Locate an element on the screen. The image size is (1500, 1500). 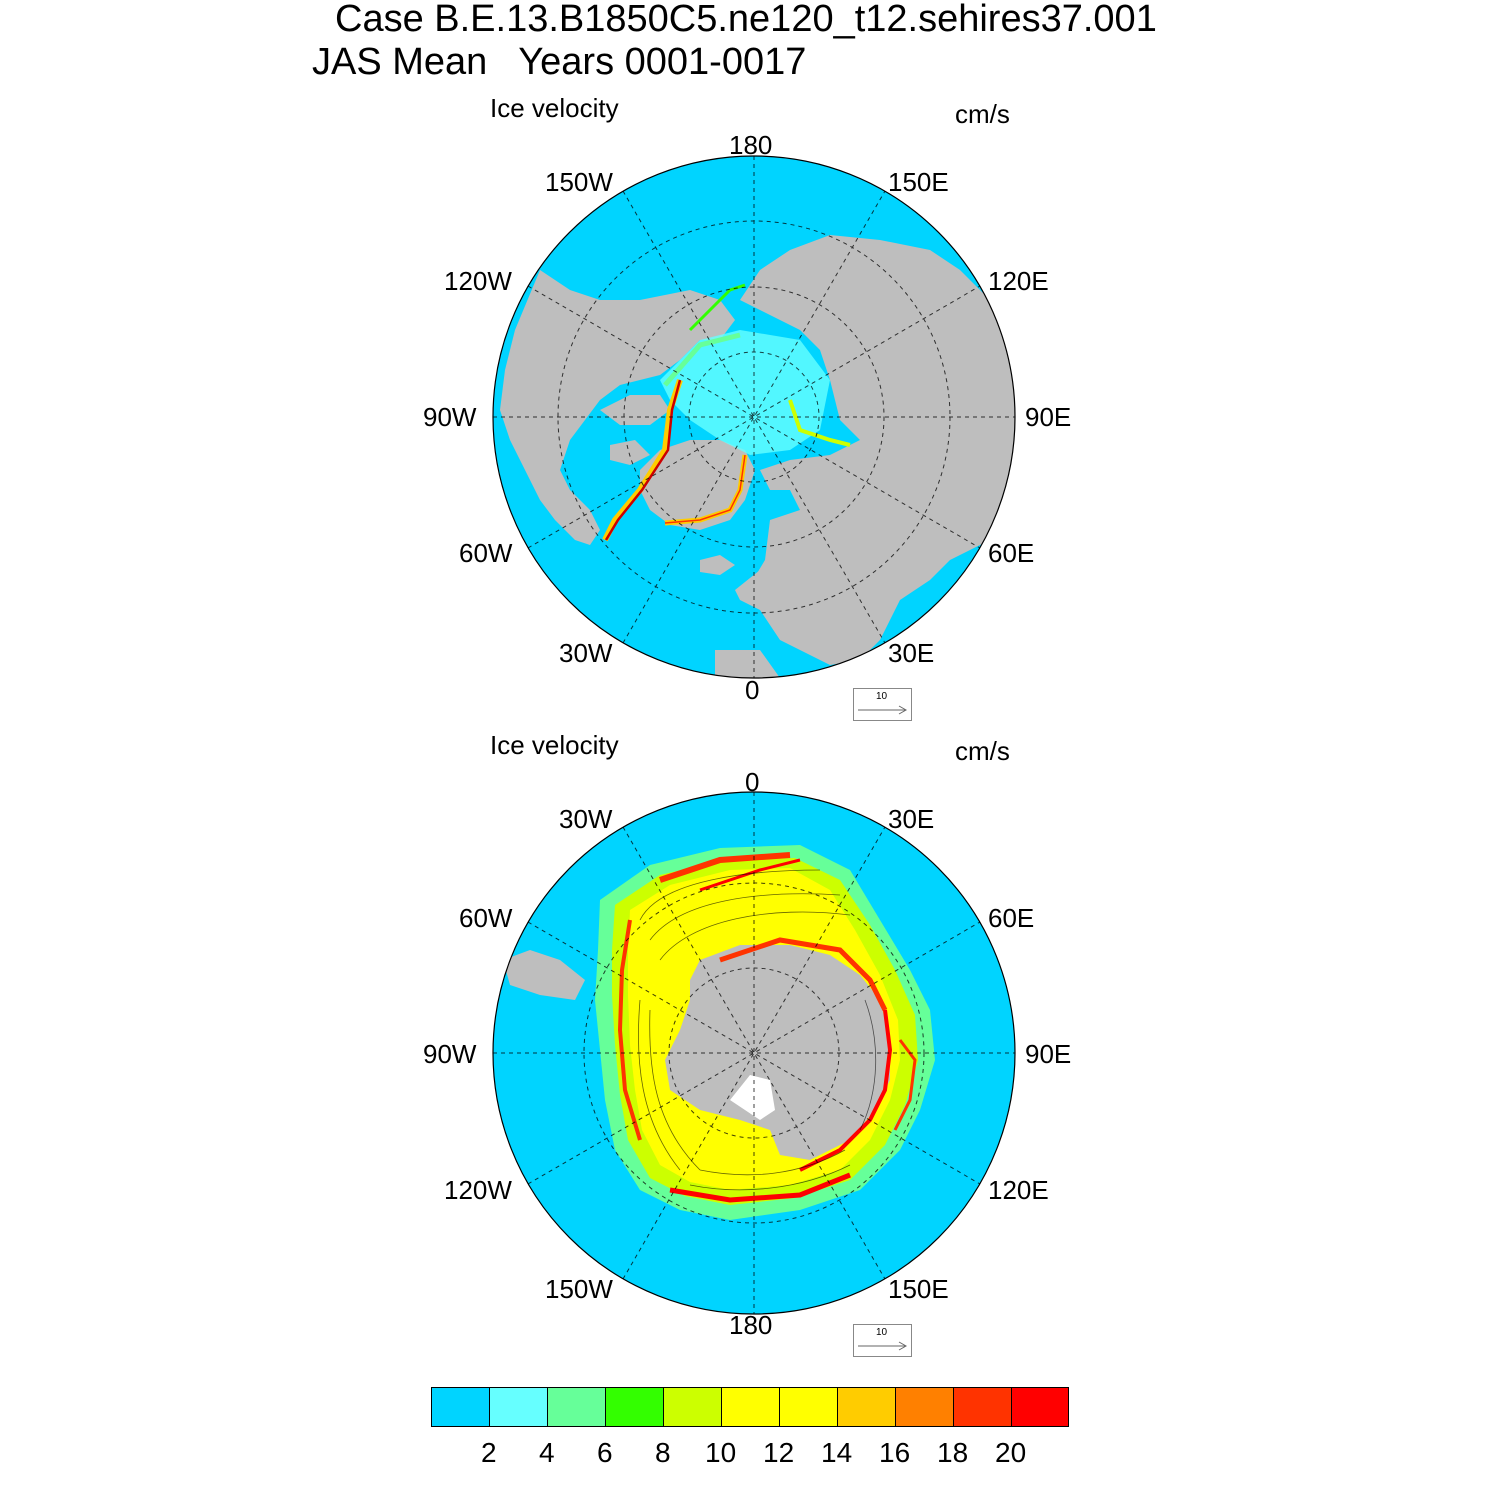
south-reference-vector: 10 is located at coordinates (882, 1340).